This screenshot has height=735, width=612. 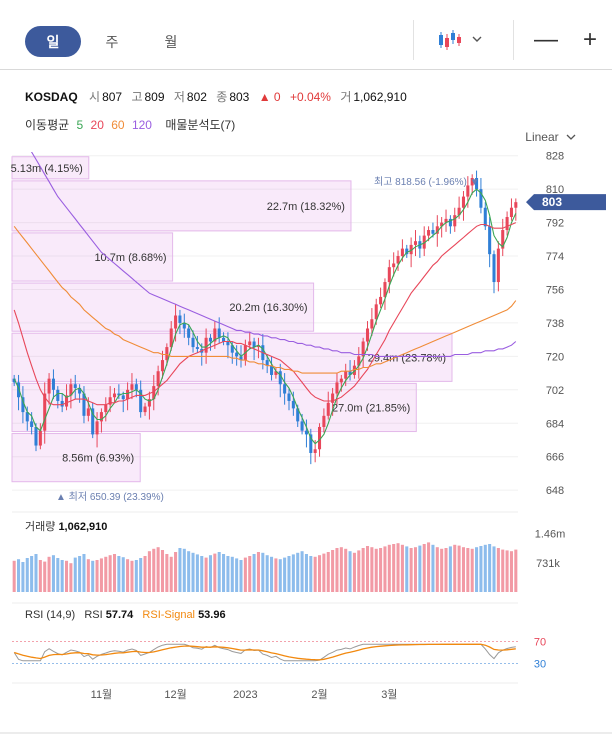 I want to click on ma-label: 이동평균, so click(x=47, y=125).